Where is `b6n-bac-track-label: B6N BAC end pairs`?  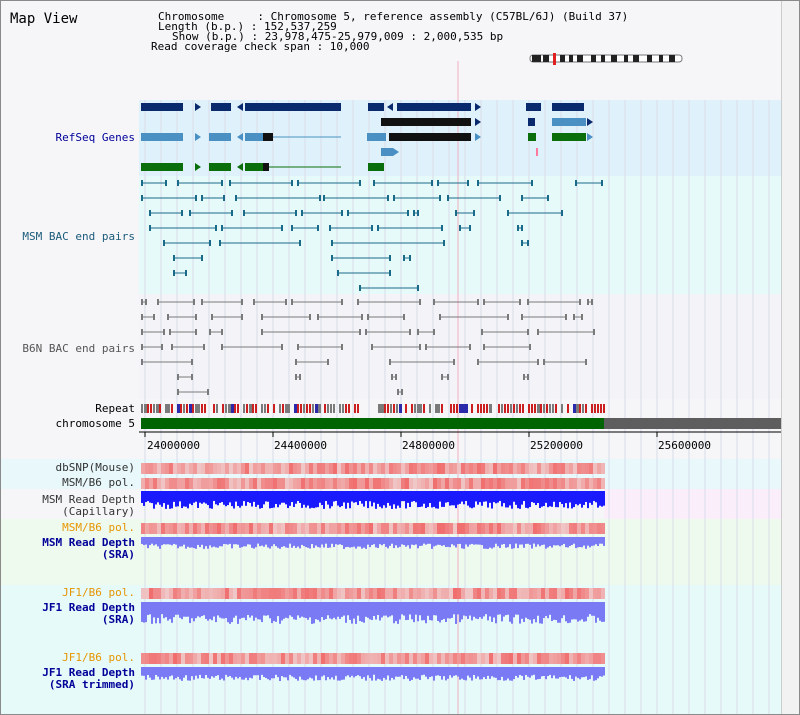
b6n-bac-track-label: B6N BAC end pairs is located at coordinates (78, 348).